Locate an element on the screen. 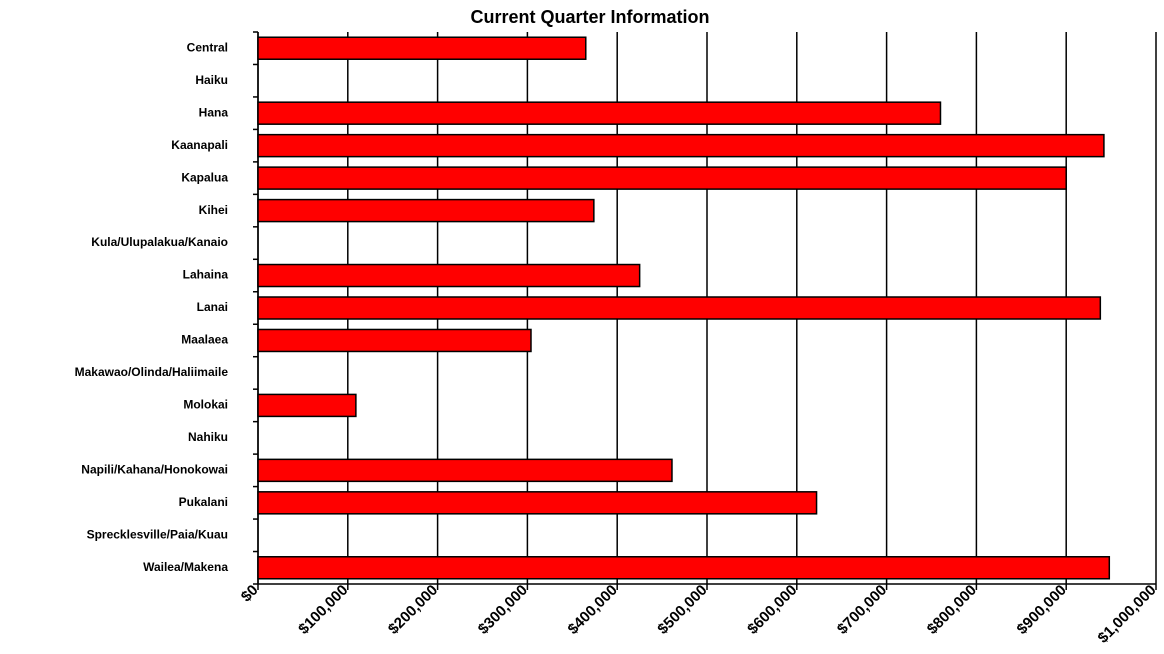 This screenshot has width=1164, height=654. x-tick-label: $200,000 is located at coordinates (413, 610).